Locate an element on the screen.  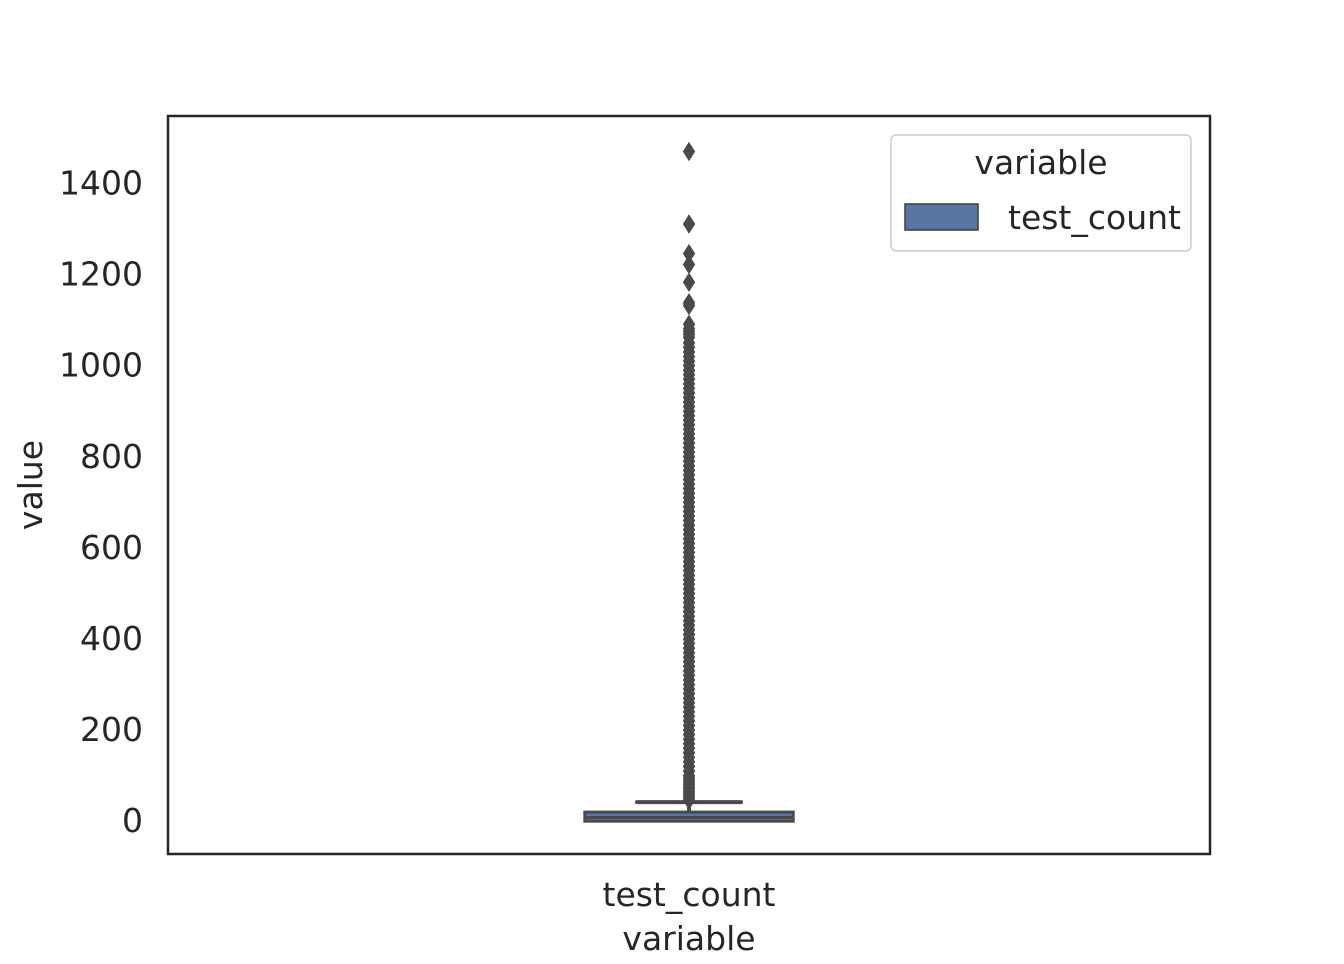
x-tick-label: test_count is located at coordinates (689, 894).